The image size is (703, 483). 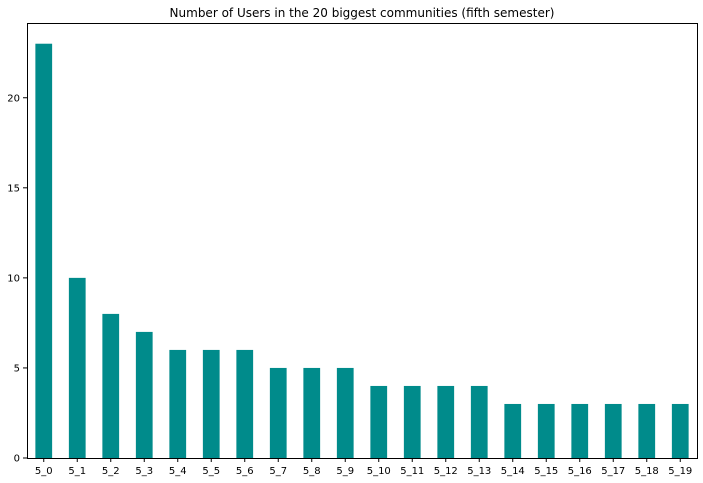 What do you see at coordinates (245, 471) in the screenshot?
I see `x-tick-label: 5_6` at bounding box center [245, 471].